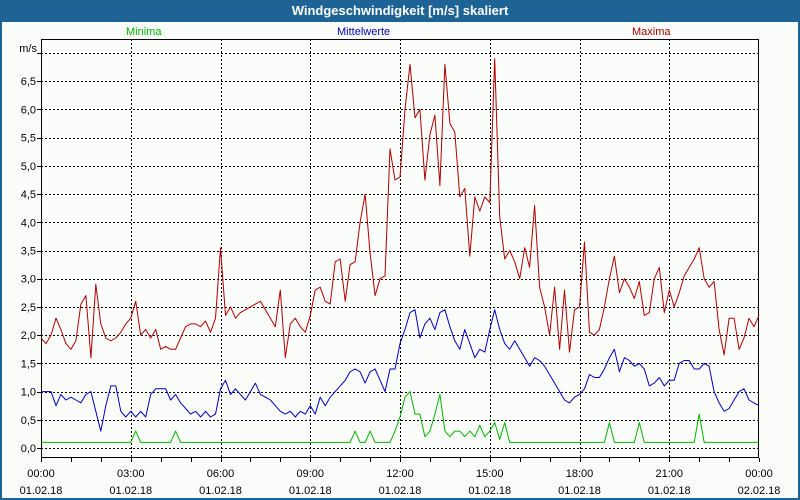 Image resolution: width=800 pixels, height=500 pixels. What do you see at coordinates (28, 364) in the screenshot?
I see `y-tick-label: 1,5` at bounding box center [28, 364].